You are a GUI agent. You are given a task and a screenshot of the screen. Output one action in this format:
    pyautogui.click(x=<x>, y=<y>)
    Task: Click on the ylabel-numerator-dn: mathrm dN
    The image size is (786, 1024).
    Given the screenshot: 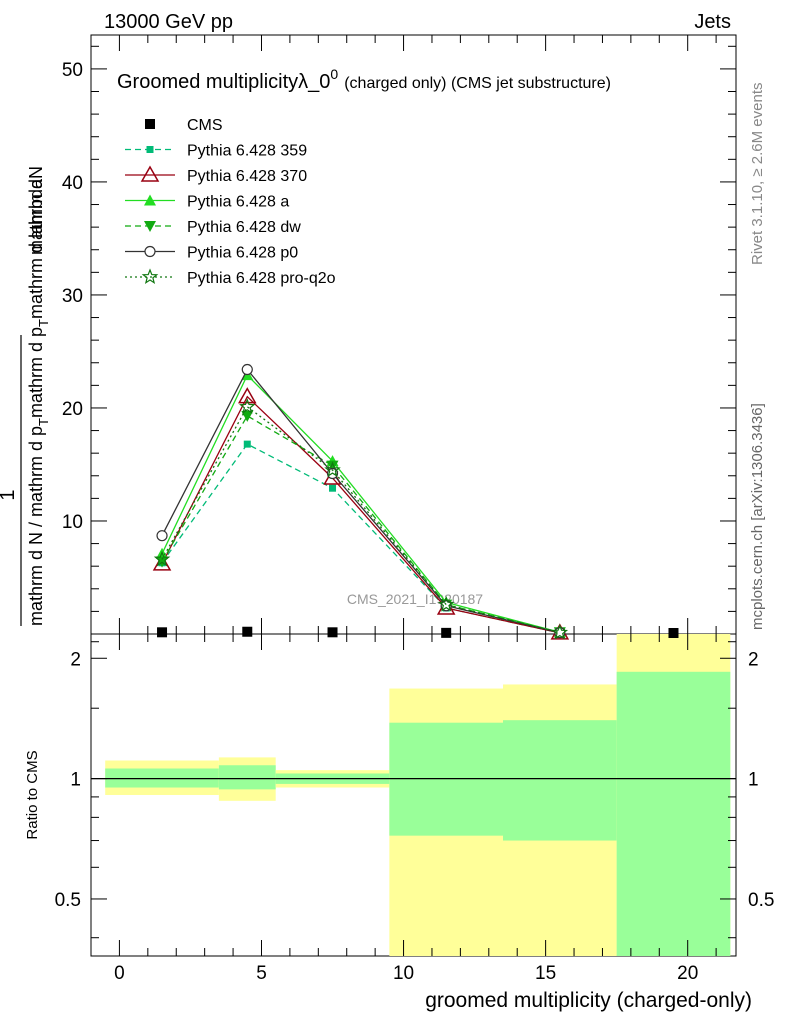 What is the action you would take?
    pyautogui.click(x=36, y=210)
    